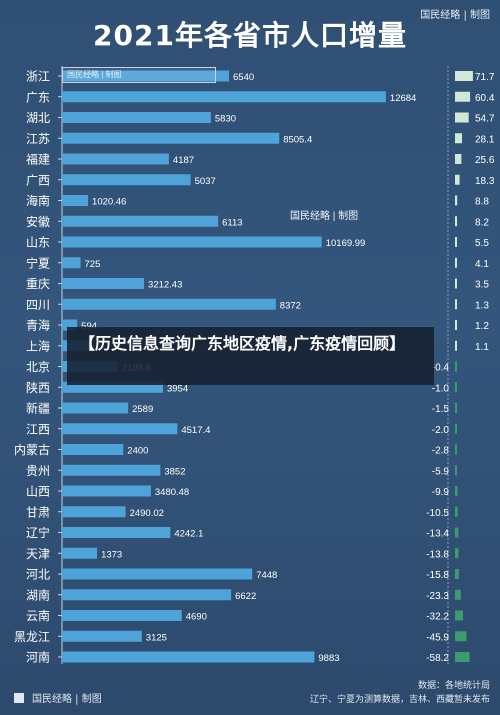 This screenshot has width=500, height=715. What do you see at coordinates (485, 77) in the screenshot?
I see `increment-label: 71.7` at bounding box center [485, 77].